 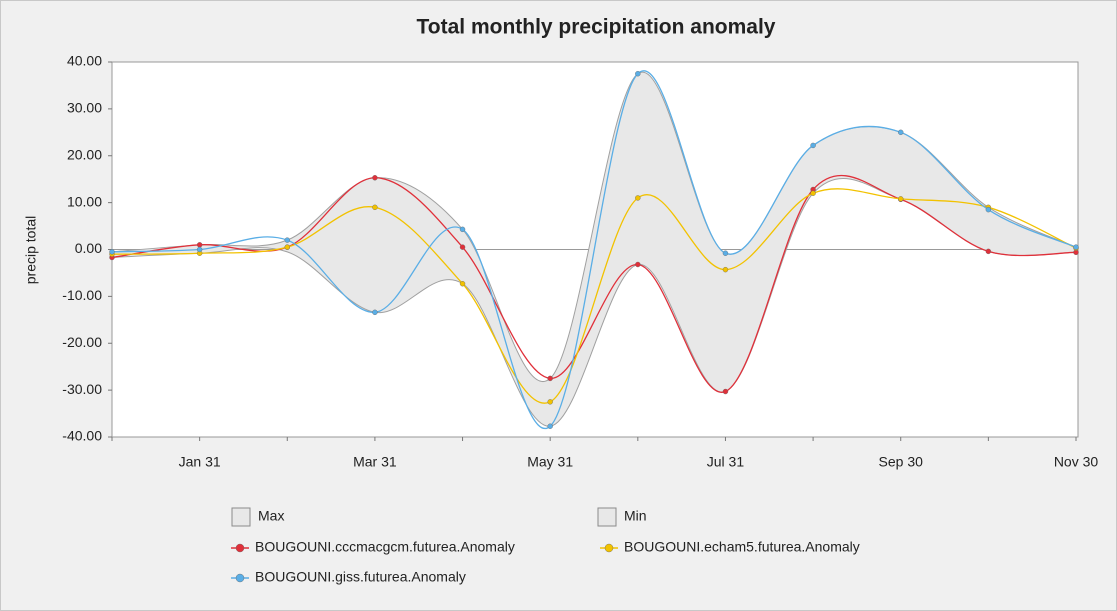 I want to click on legend-label: BOUGOUNI.cccmacgcm.futurea.Anomaly, so click(x=385, y=547).